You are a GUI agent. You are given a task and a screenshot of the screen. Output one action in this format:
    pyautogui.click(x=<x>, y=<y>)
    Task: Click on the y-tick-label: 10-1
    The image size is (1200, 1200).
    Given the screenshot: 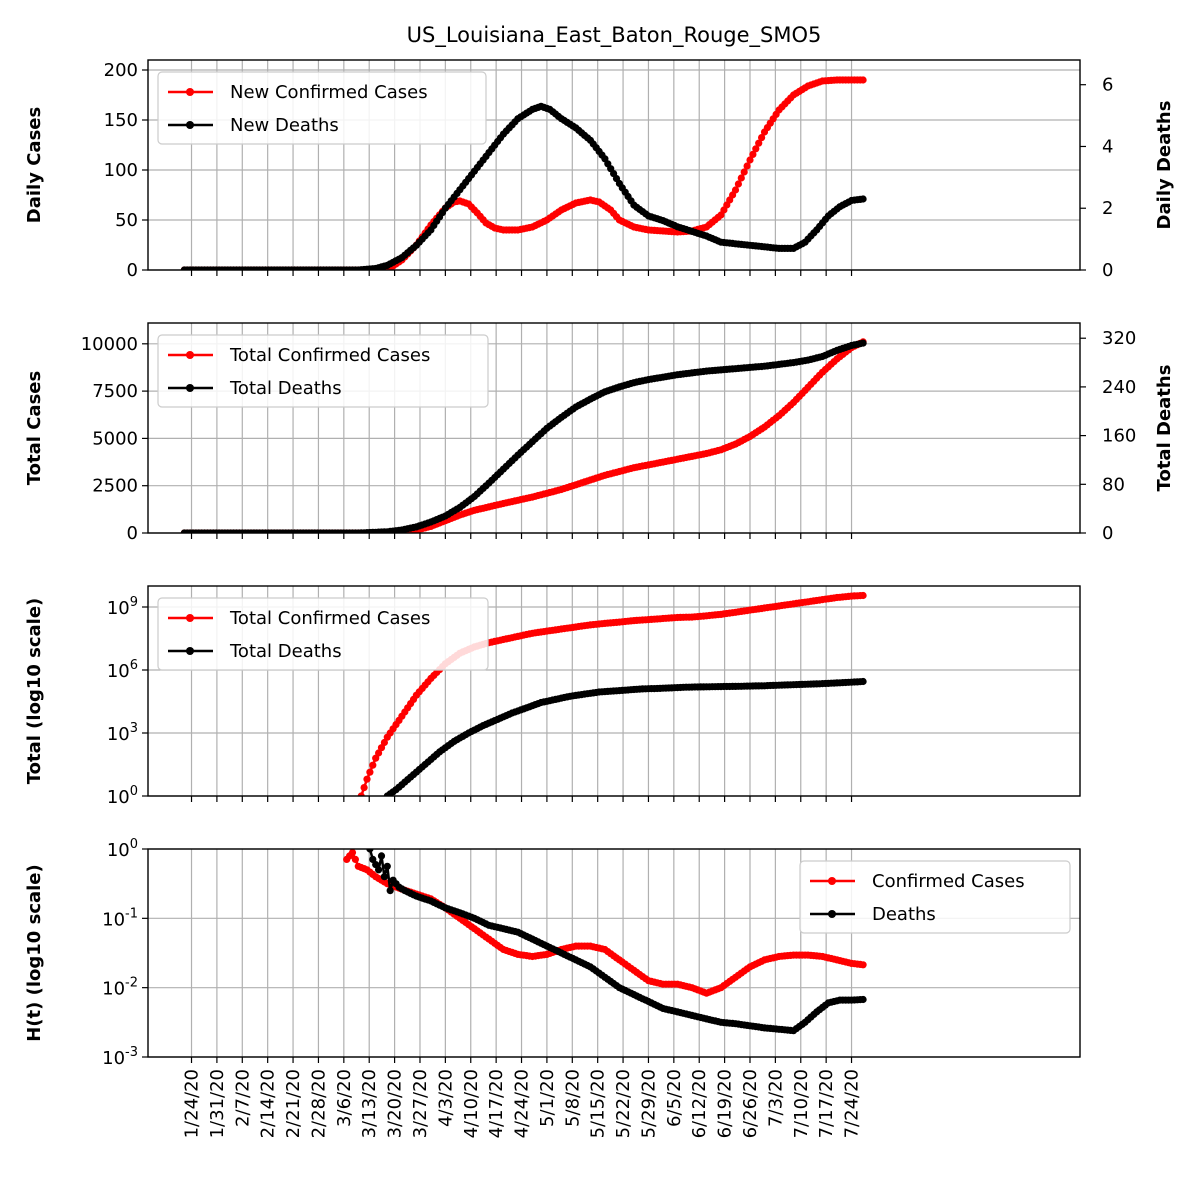 What is the action you would take?
    pyautogui.click(x=120, y=918)
    